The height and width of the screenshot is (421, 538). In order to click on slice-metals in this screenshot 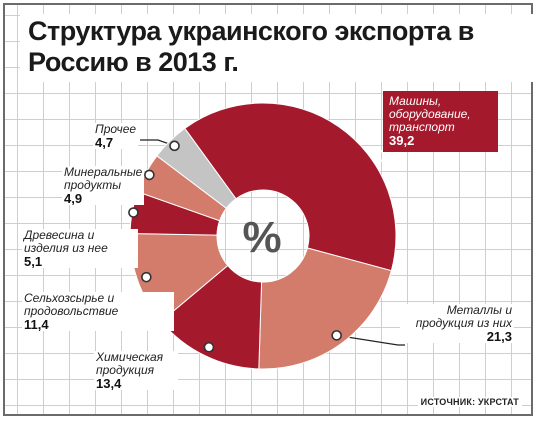, I will do `click(325, 308)`.